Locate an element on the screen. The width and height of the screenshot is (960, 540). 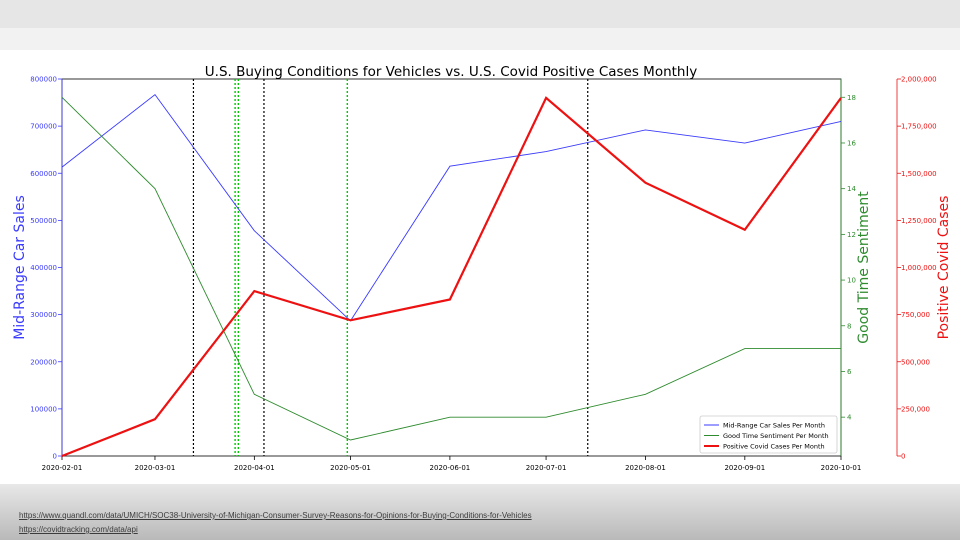
left-tick-label-1: 100000 is located at coordinates (43, 409).